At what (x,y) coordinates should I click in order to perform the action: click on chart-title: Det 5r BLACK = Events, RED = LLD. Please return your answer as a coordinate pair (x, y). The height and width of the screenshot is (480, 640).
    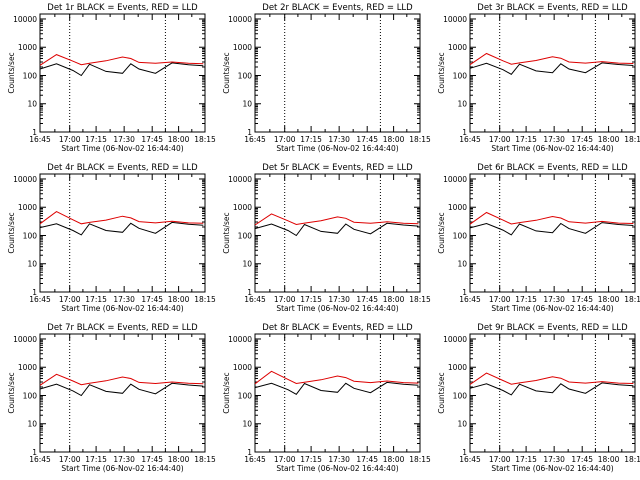
    Looking at the image, I should click on (337, 168).